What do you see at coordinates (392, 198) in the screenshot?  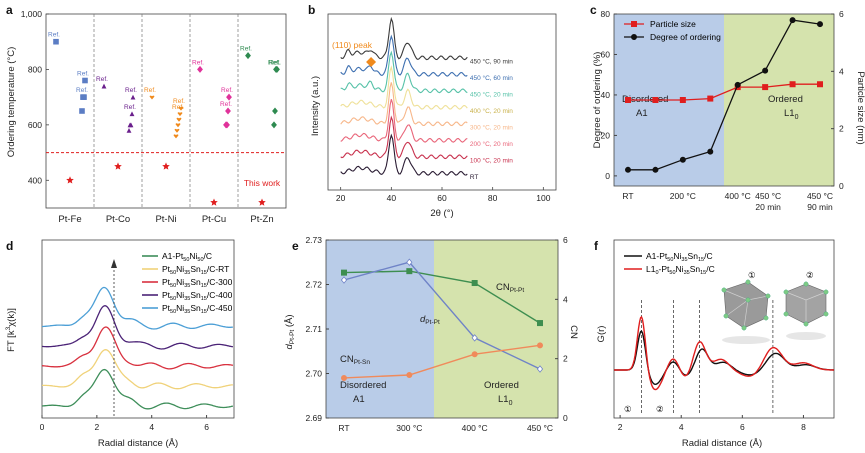 I see `panel-b-xtick-label: 40` at bounding box center [392, 198].